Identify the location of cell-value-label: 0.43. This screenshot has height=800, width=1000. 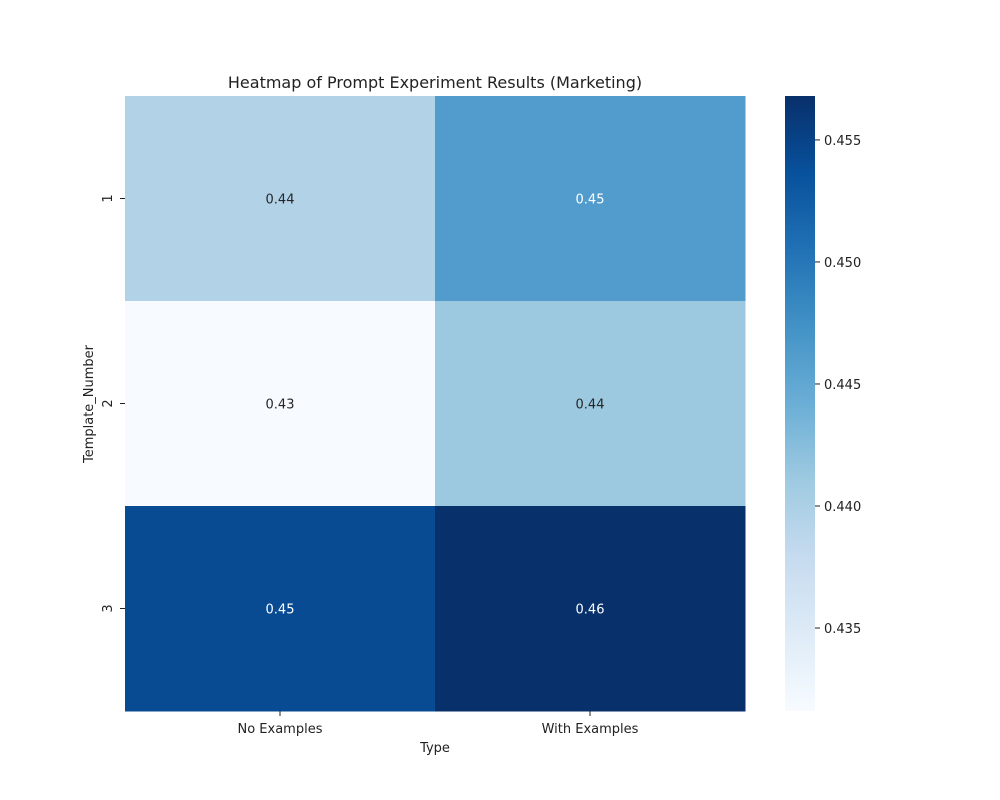
(280, 405).